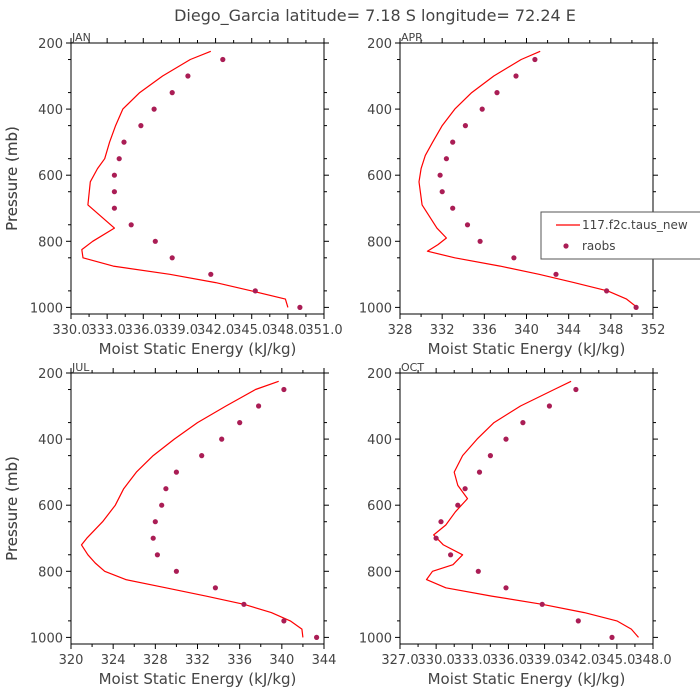  Describe the element at coordinates (81, 37) in the screenshot. I see `panel-title-jan: JAN` at that location.